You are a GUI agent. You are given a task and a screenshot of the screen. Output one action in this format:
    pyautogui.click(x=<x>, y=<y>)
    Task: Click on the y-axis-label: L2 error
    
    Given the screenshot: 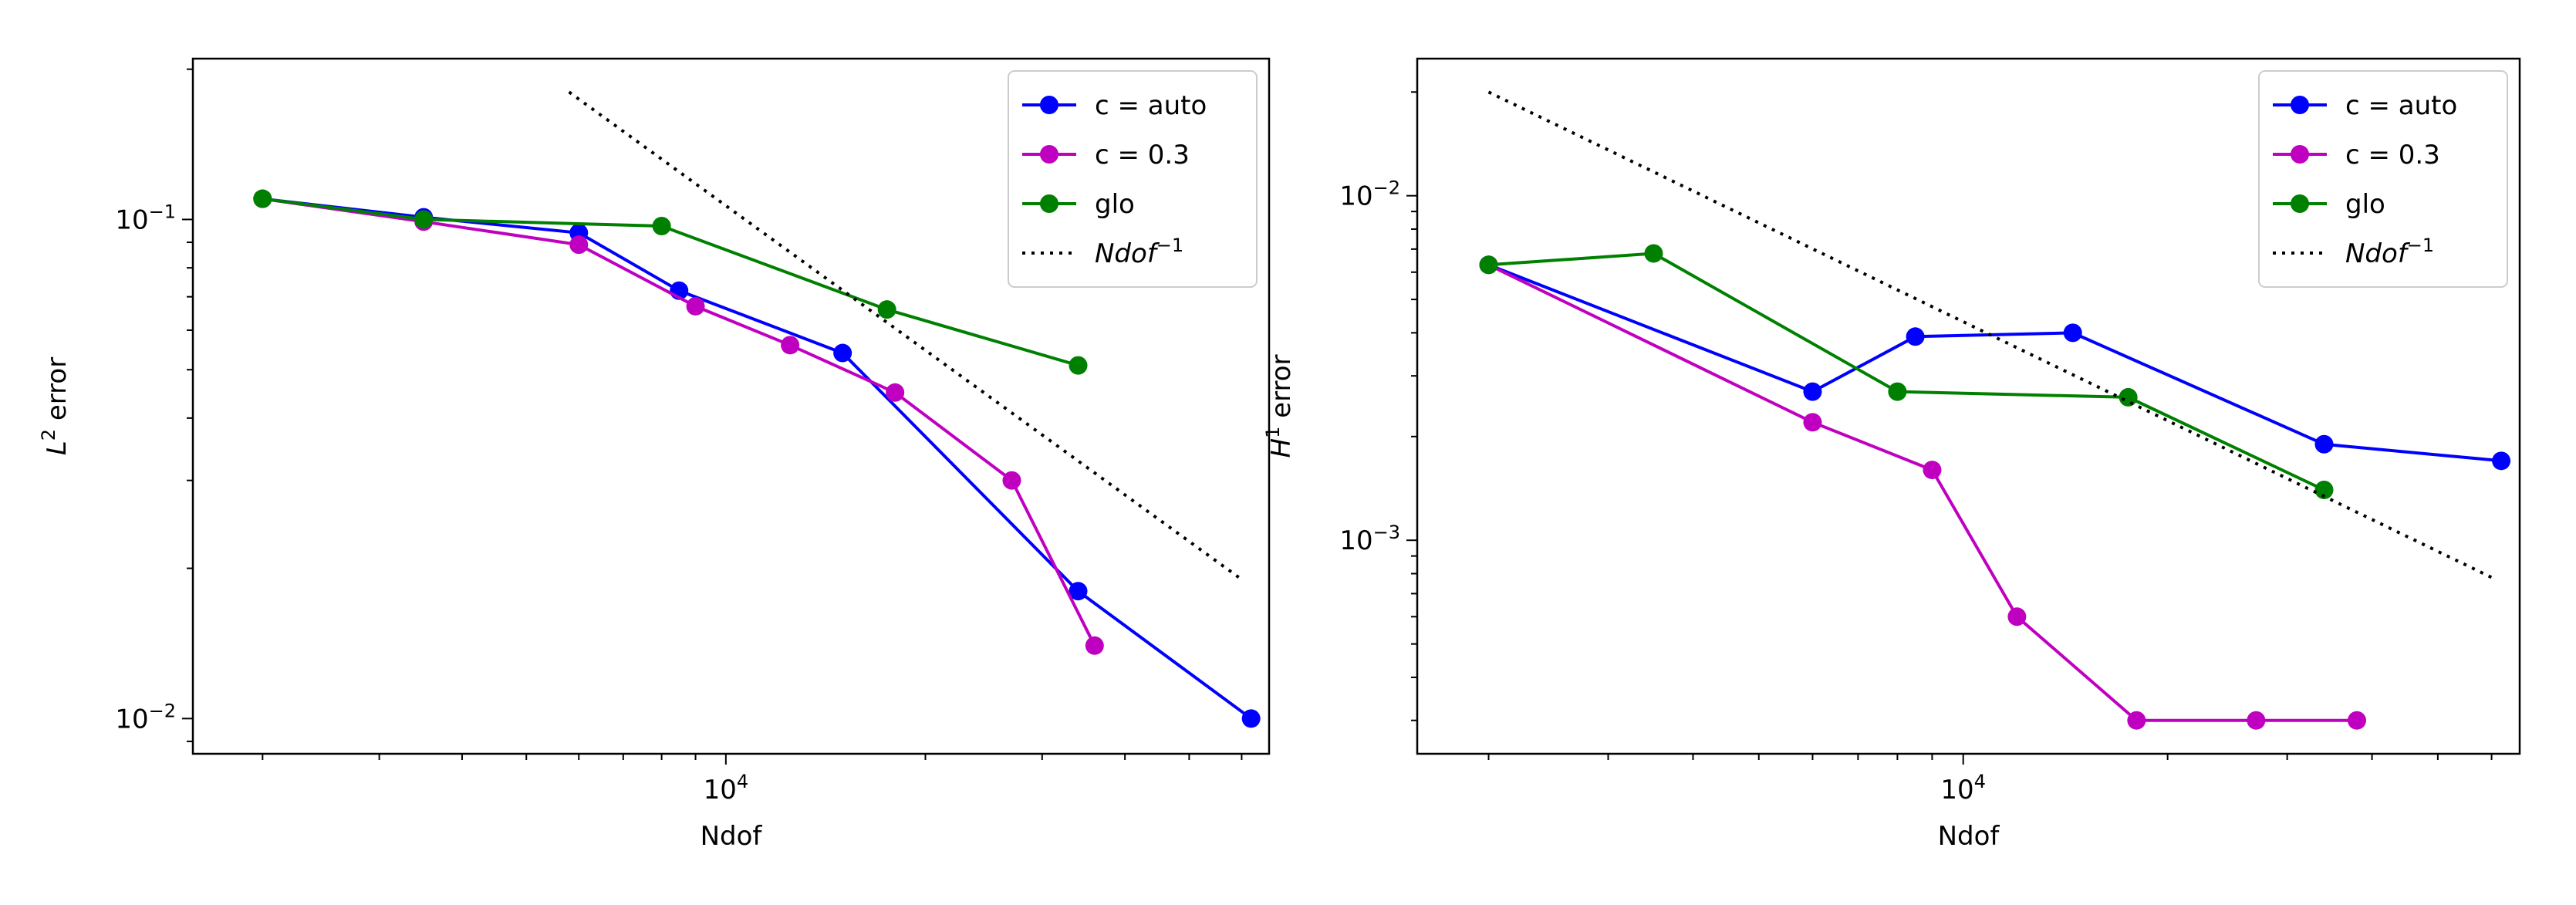 What is the action you would take?
    pyautogui.click(x=55, y=406)
    